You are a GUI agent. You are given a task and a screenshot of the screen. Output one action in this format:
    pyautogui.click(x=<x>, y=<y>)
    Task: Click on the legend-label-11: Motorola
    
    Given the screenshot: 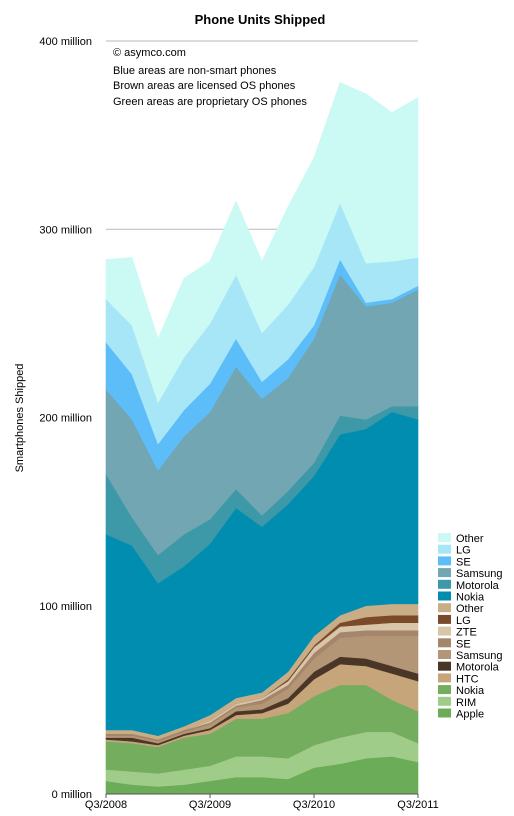 What is the action you would take?
    pyautogui.click(x=478, y=668)
    